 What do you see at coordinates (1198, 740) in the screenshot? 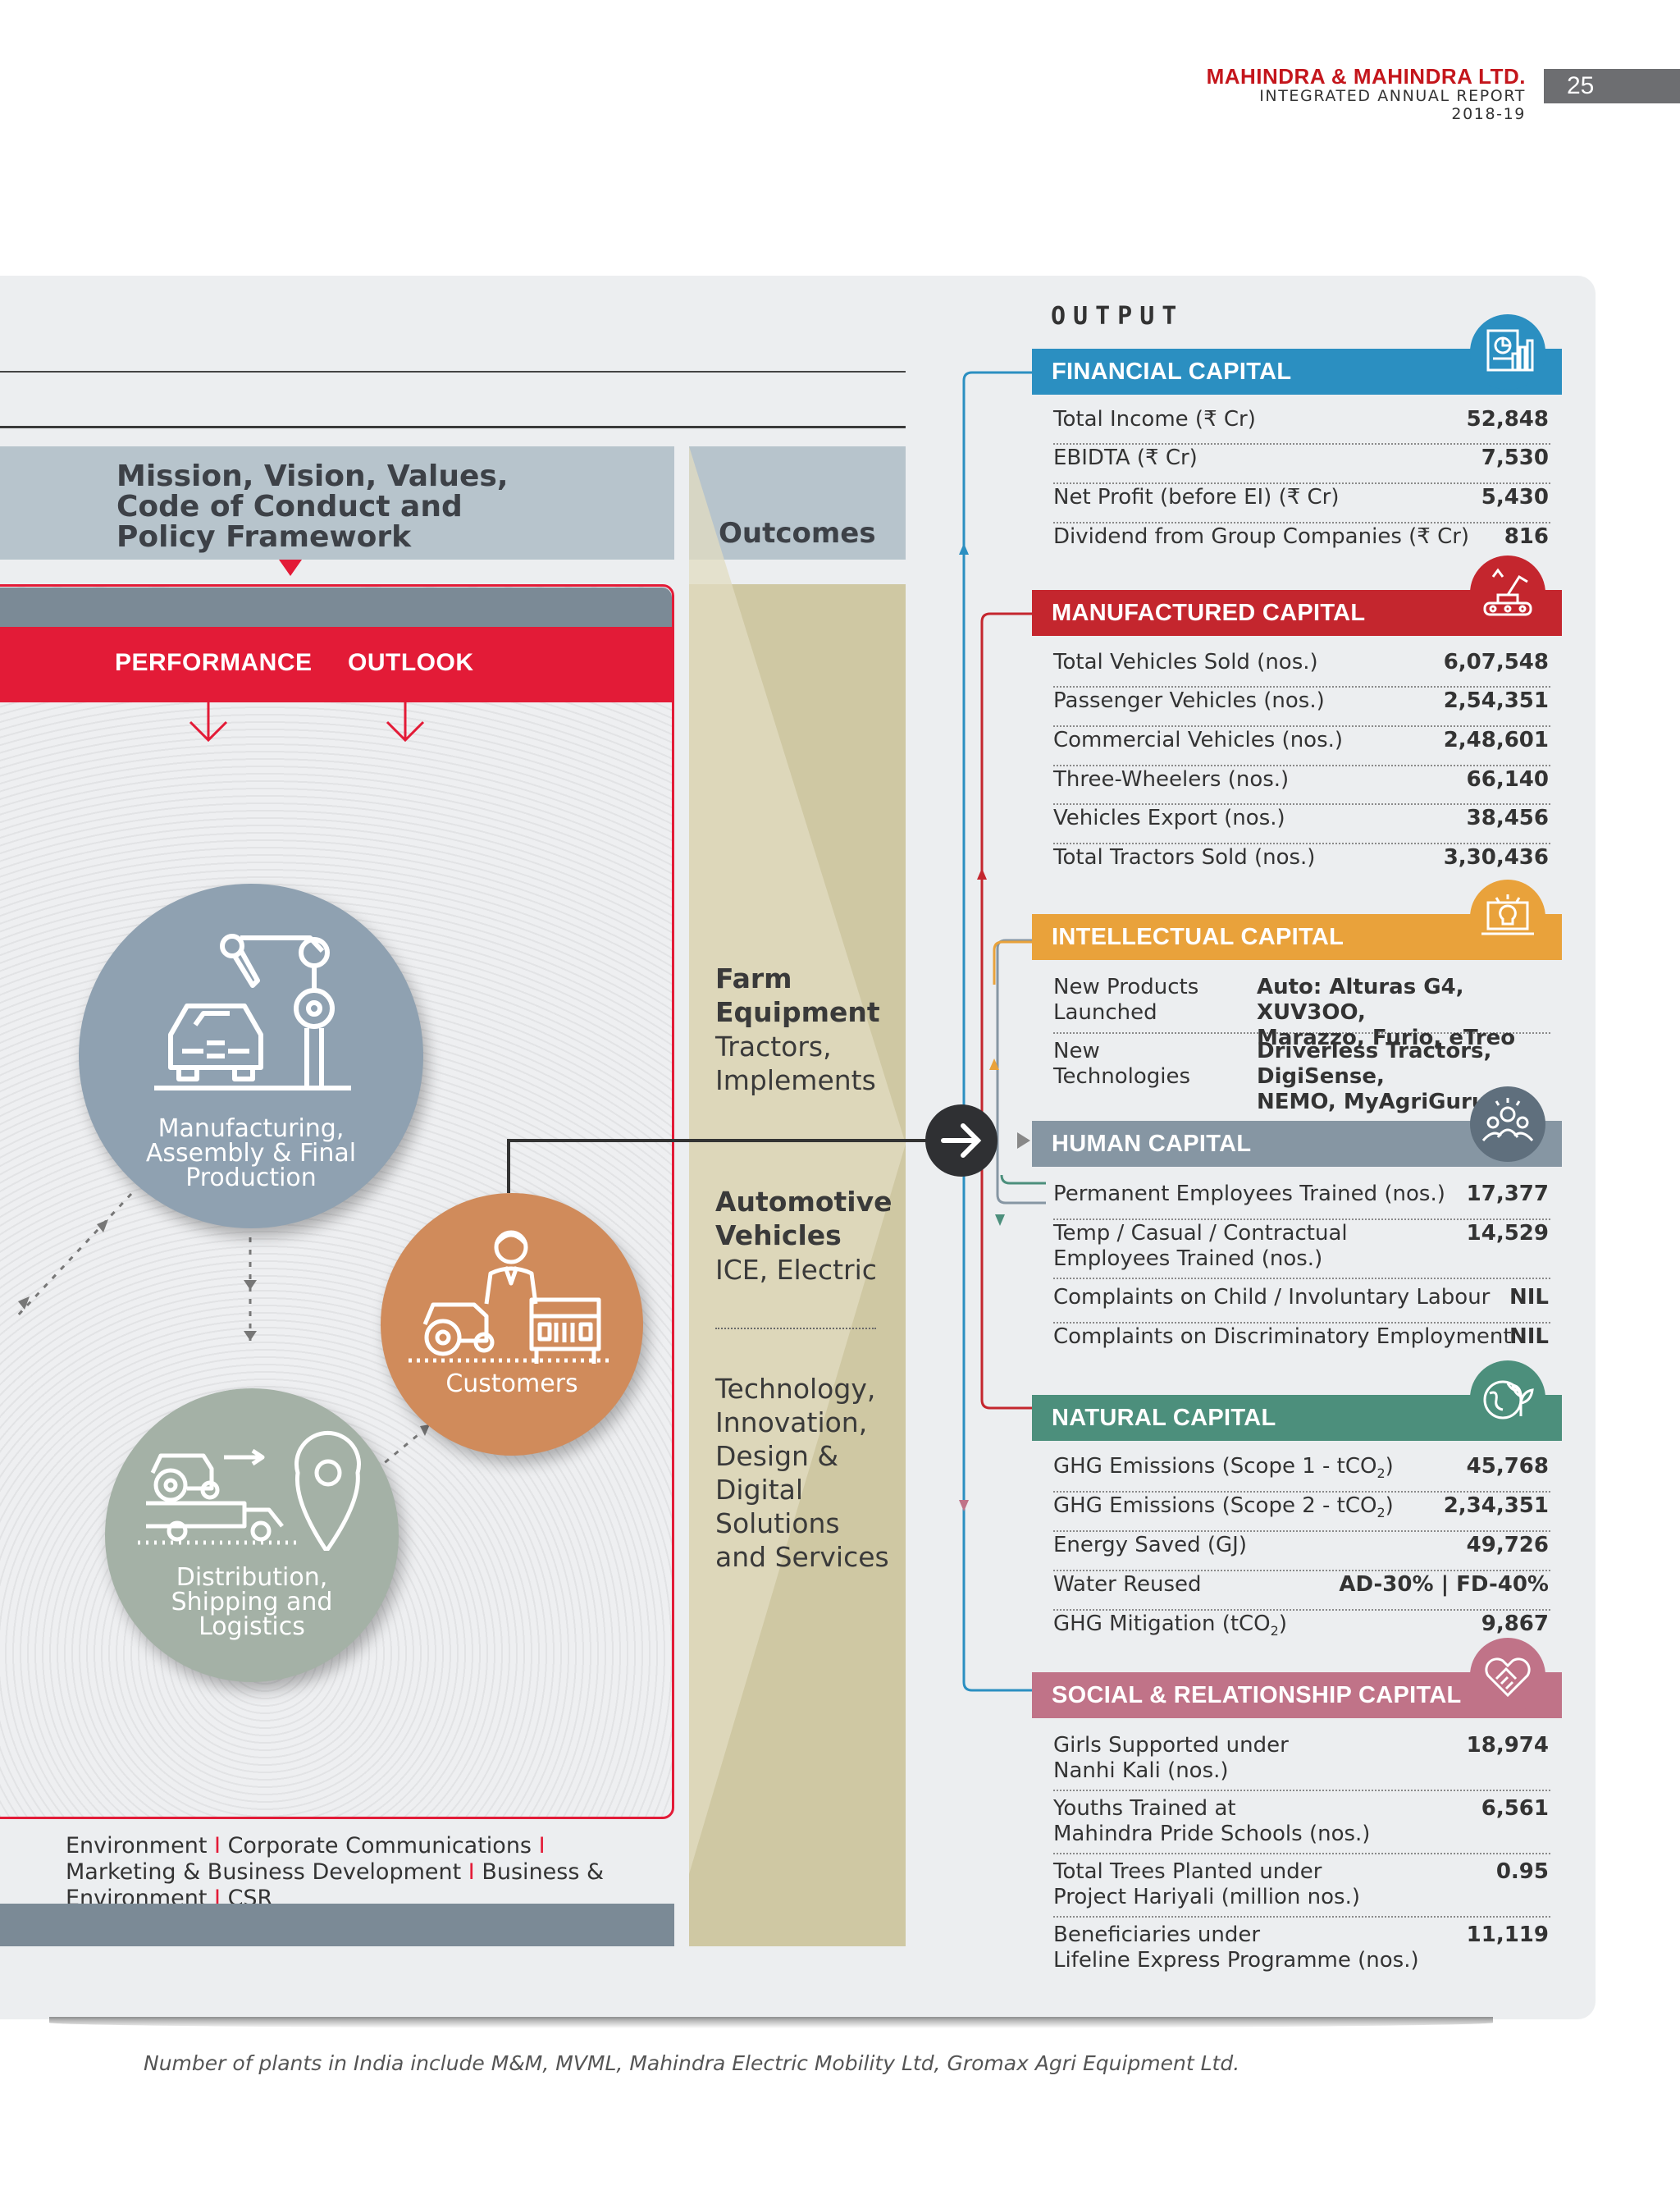
I see `row-label: Commercial Vehicles (nos.)` at bounding box center [1198, 740].